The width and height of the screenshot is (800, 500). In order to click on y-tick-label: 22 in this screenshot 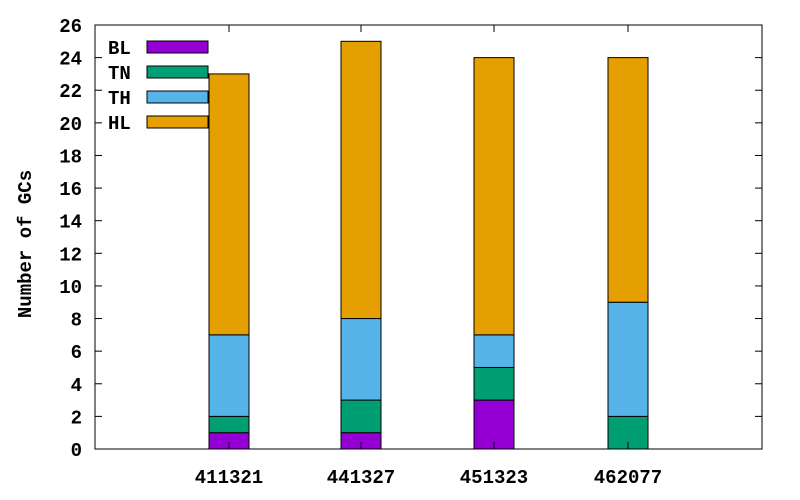, I will do `click(70, 92)`.